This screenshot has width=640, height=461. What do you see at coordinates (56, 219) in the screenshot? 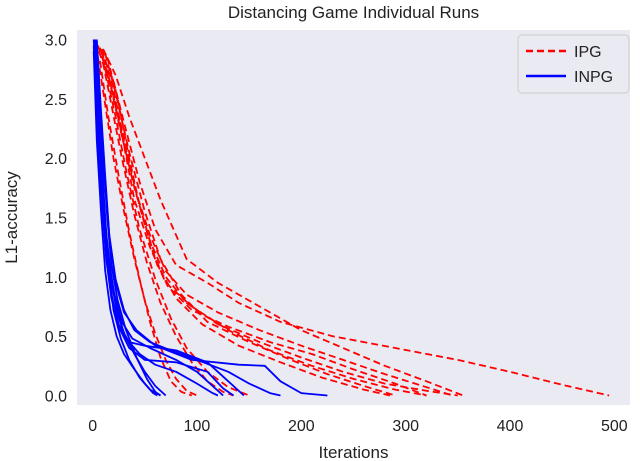
I see `y-tick-label: 1.5` at bounding box center [56, 219].